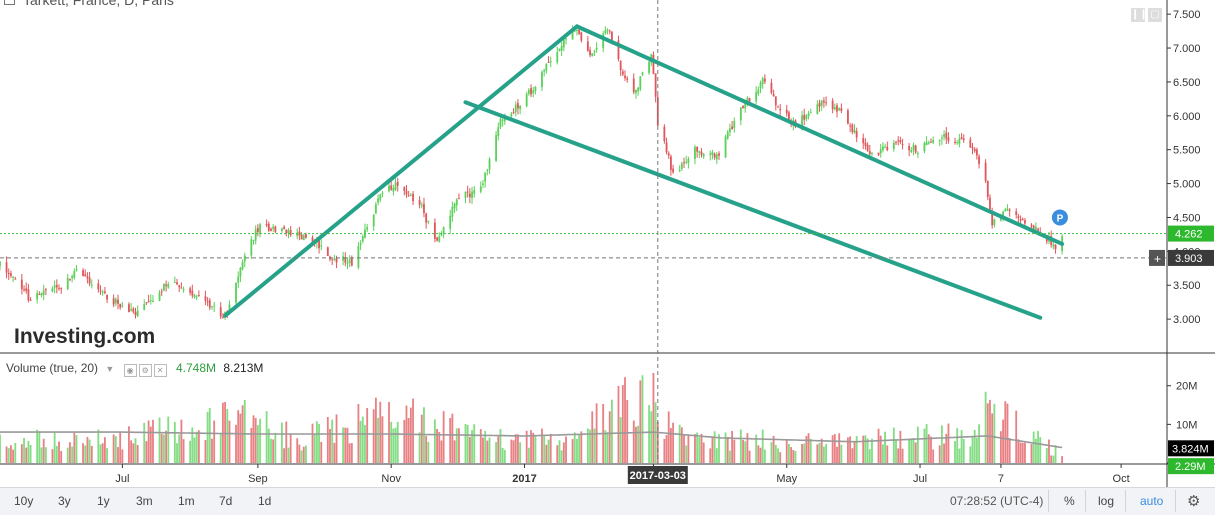  What do you see at coordinates (265, 501) in the screenshot?
I see `timeframe-1d: 1d` at bounding box center [265, 501].